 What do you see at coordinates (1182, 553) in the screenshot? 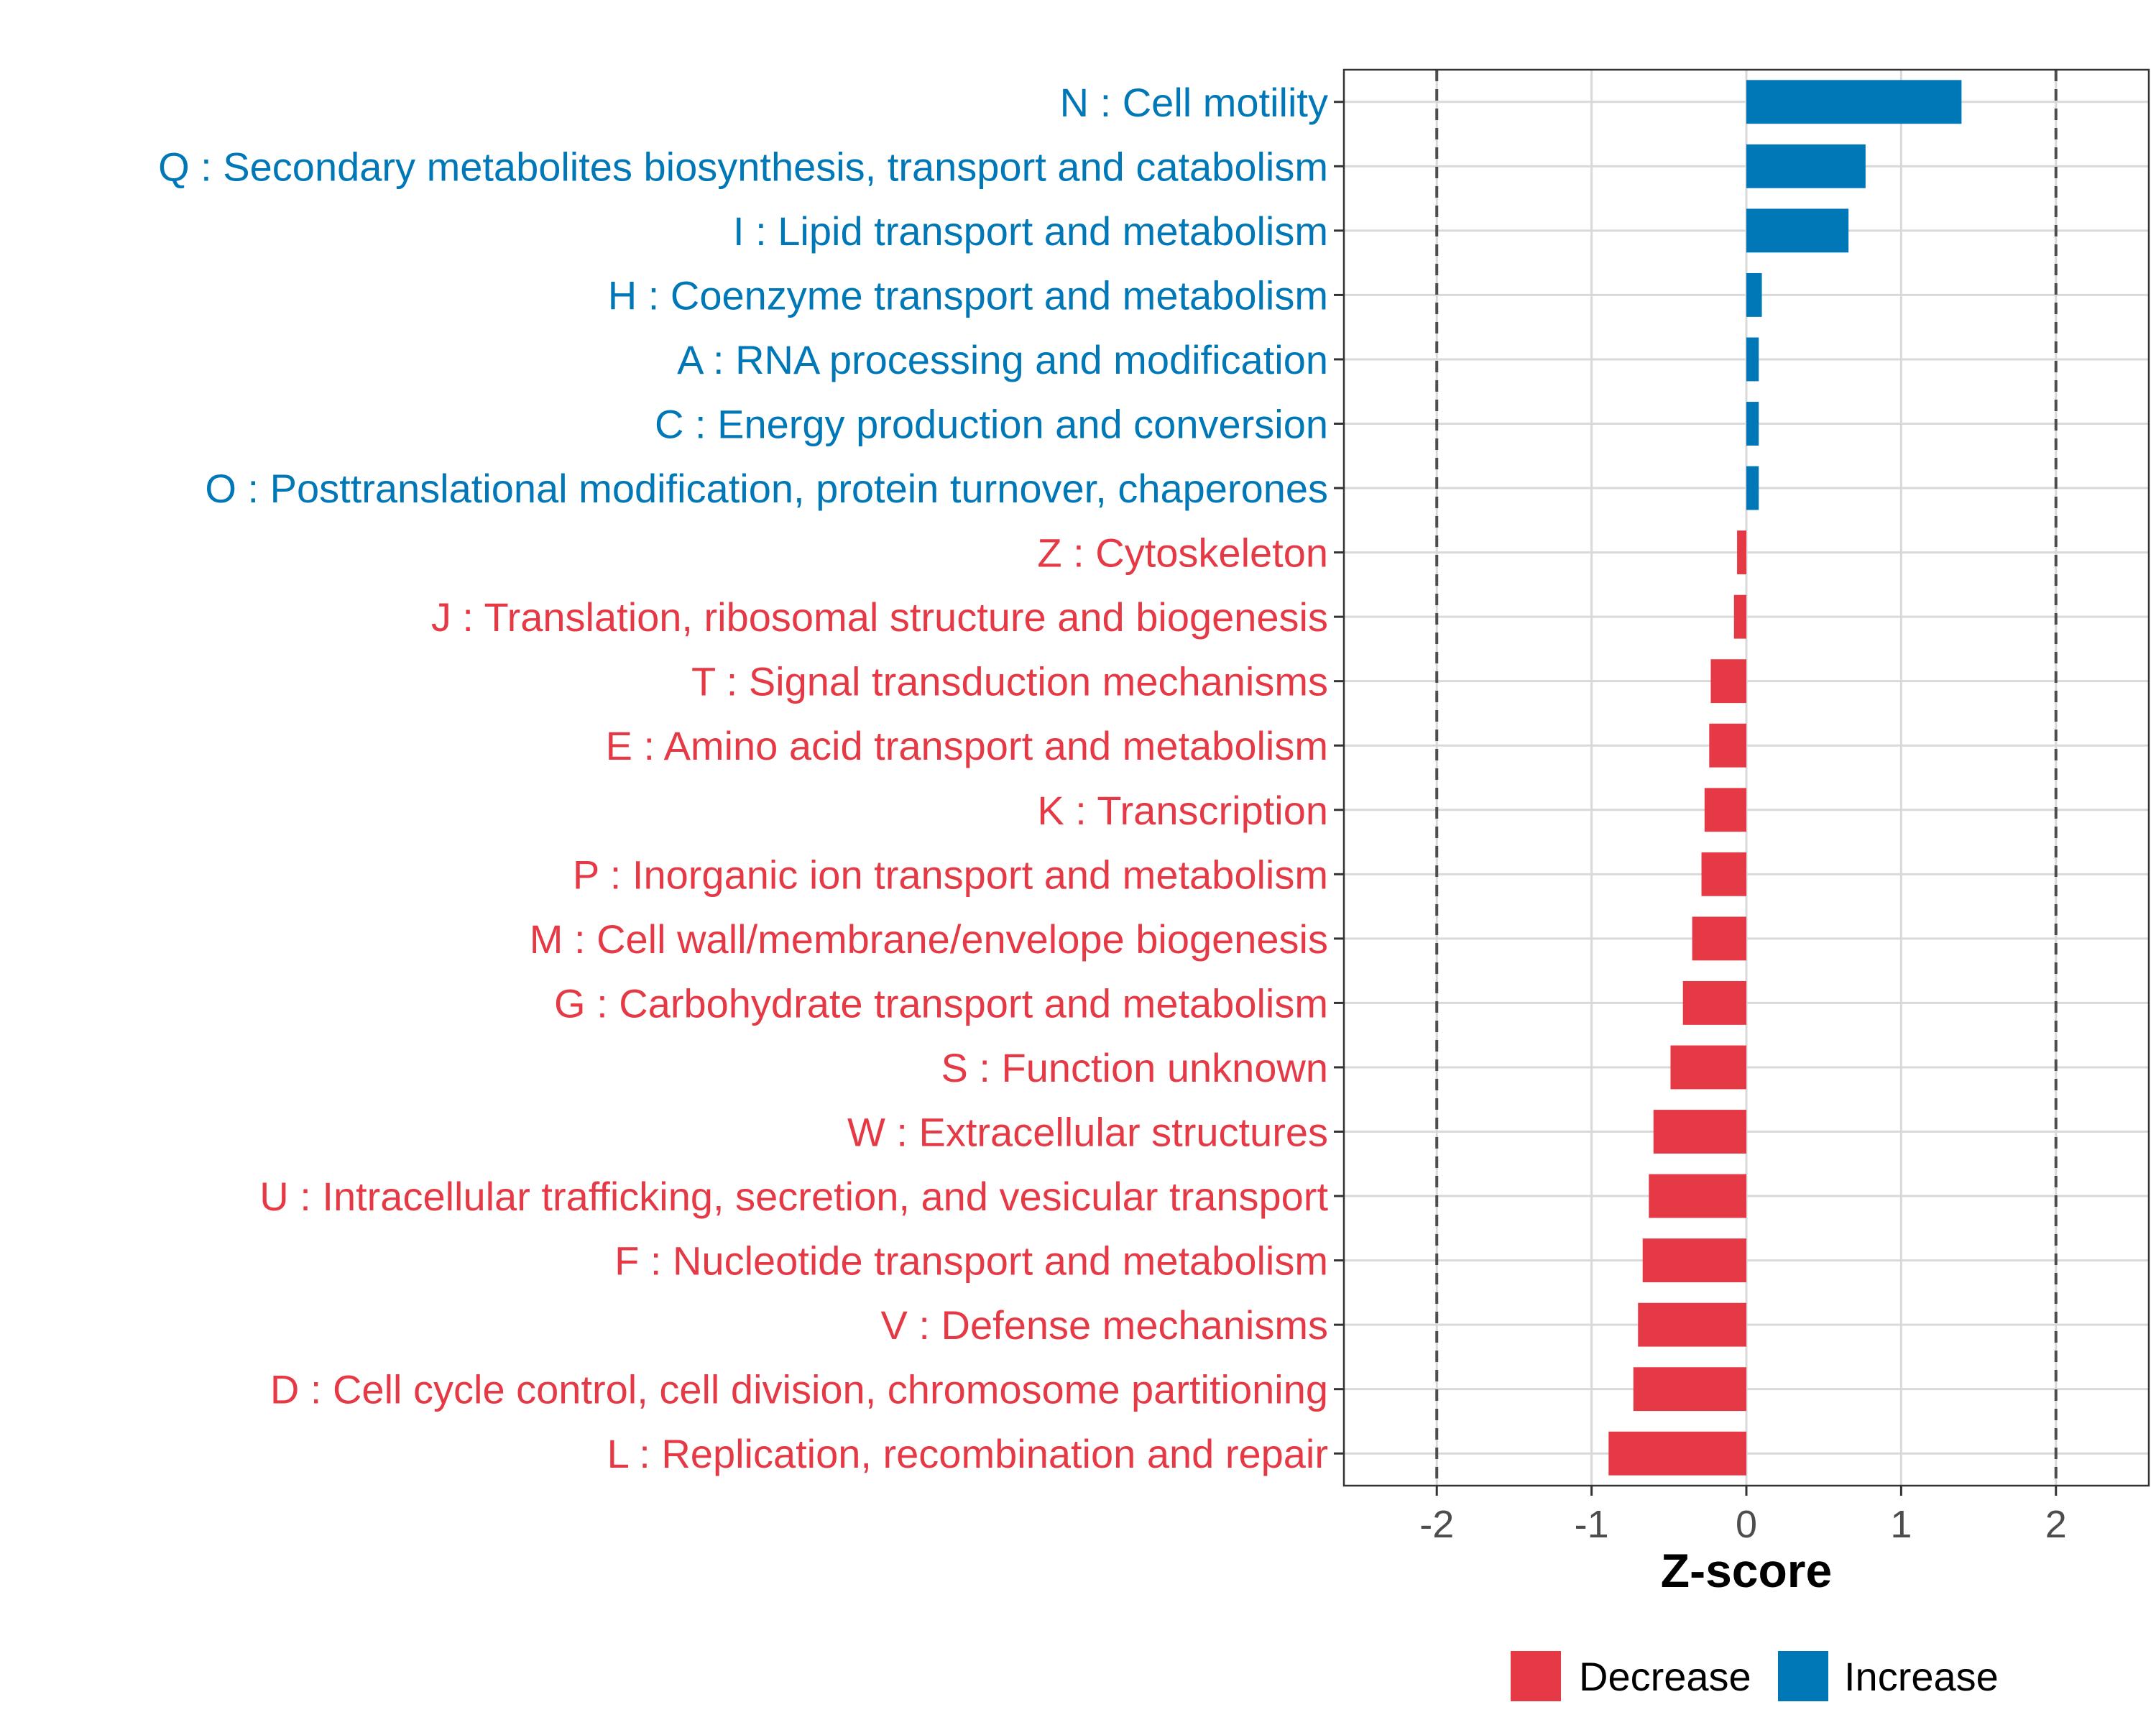
I see `category-label: Z : Cytoskeleton` at bounding box center [1182, 553].